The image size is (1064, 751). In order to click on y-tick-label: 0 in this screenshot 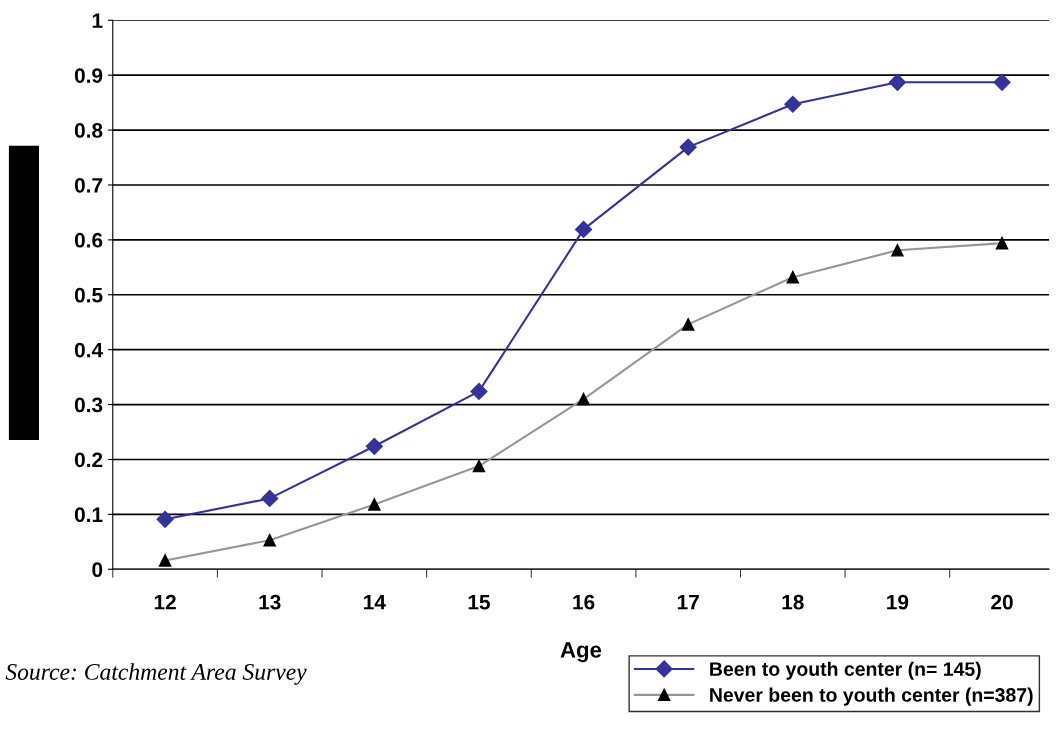, I will do `click(97, 570)`.